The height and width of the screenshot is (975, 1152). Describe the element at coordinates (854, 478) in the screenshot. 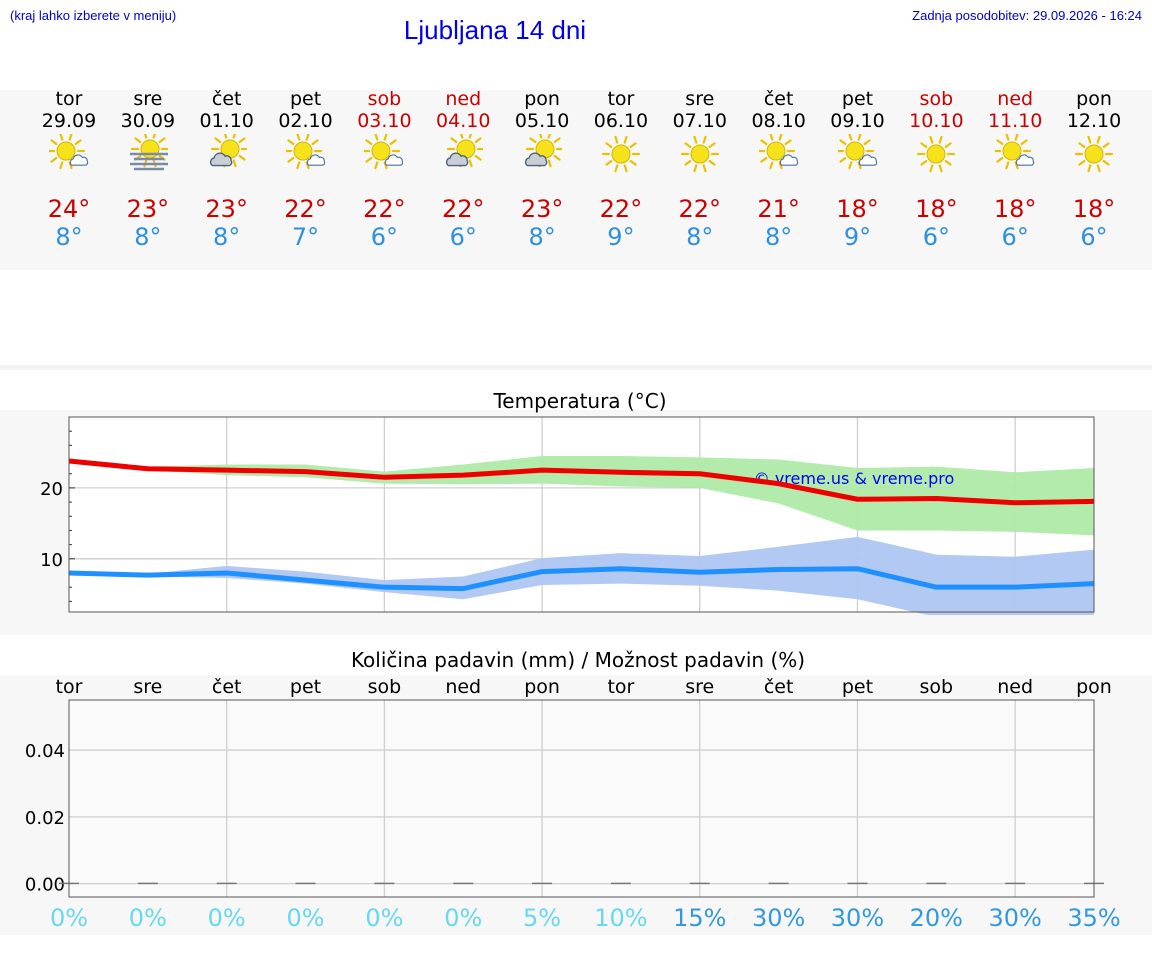

I see `watermark: © vreme.us & vreme.pro` at that location.